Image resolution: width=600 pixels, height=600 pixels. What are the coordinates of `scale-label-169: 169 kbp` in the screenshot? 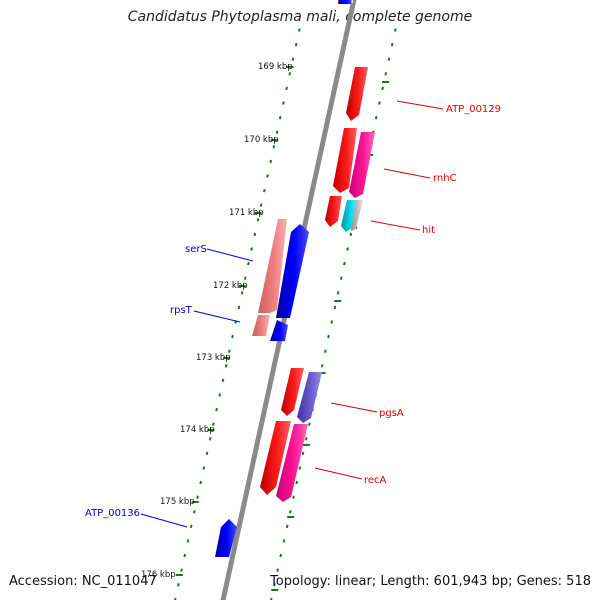 It's located at (275, 67).